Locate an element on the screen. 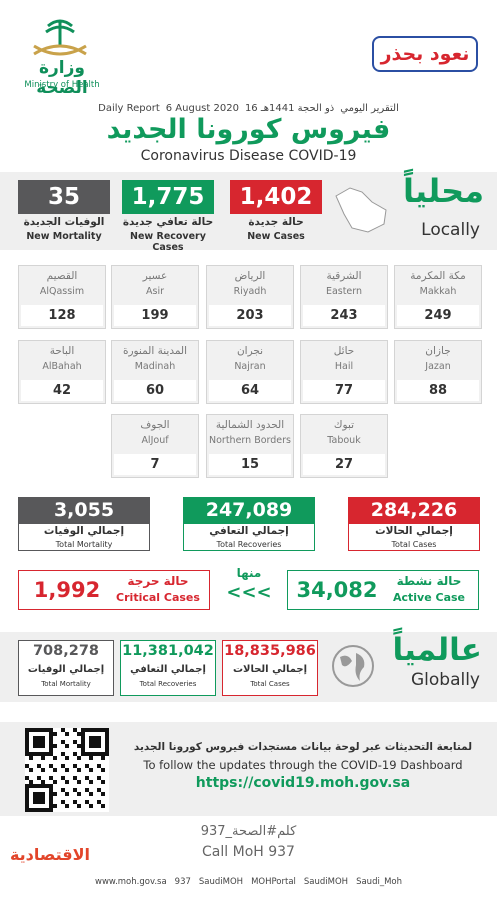  local-value: 1,775 is located at coordinates (168, 197).